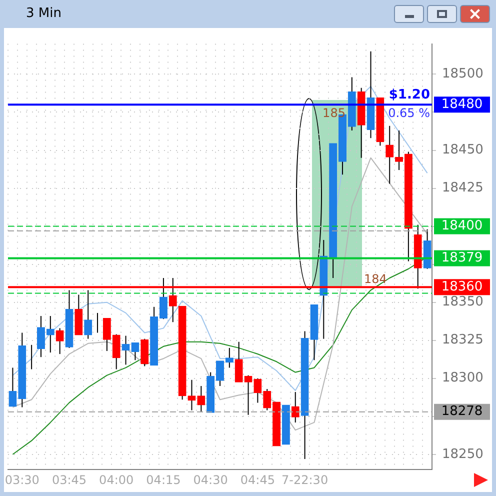 The width and height of the screenshot is (496, 496). I want to click on x-tick-label: 03:45, so click(69, 479).